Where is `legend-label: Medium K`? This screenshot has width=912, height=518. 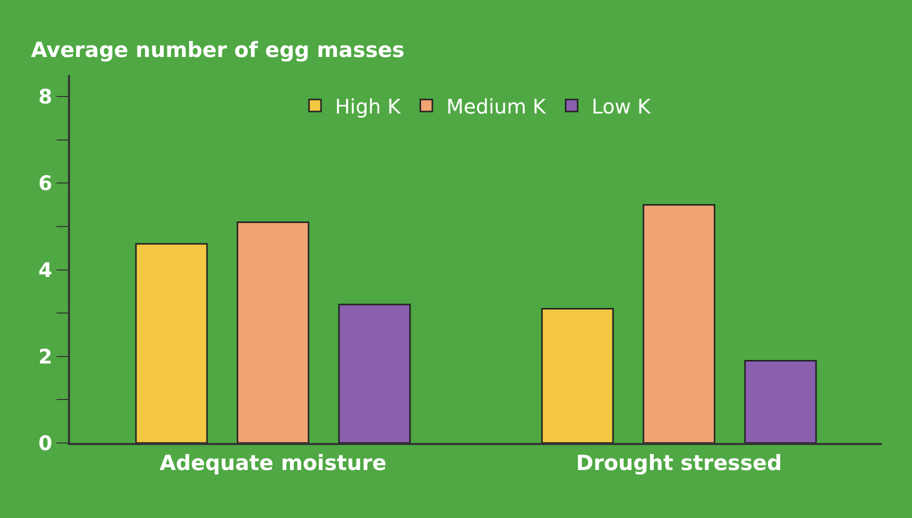
legend-label: Medium K is located at coordinates (496, 106).